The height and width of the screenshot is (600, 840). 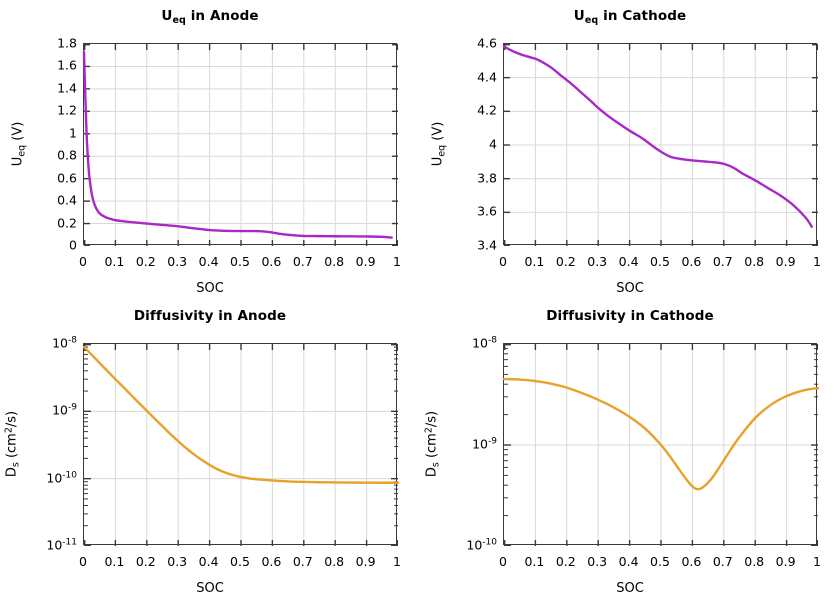 What do you see at coordinates (73, 245) in the screenshot?
I see `y-tick-label: 0` at bounding box center [73, 245].